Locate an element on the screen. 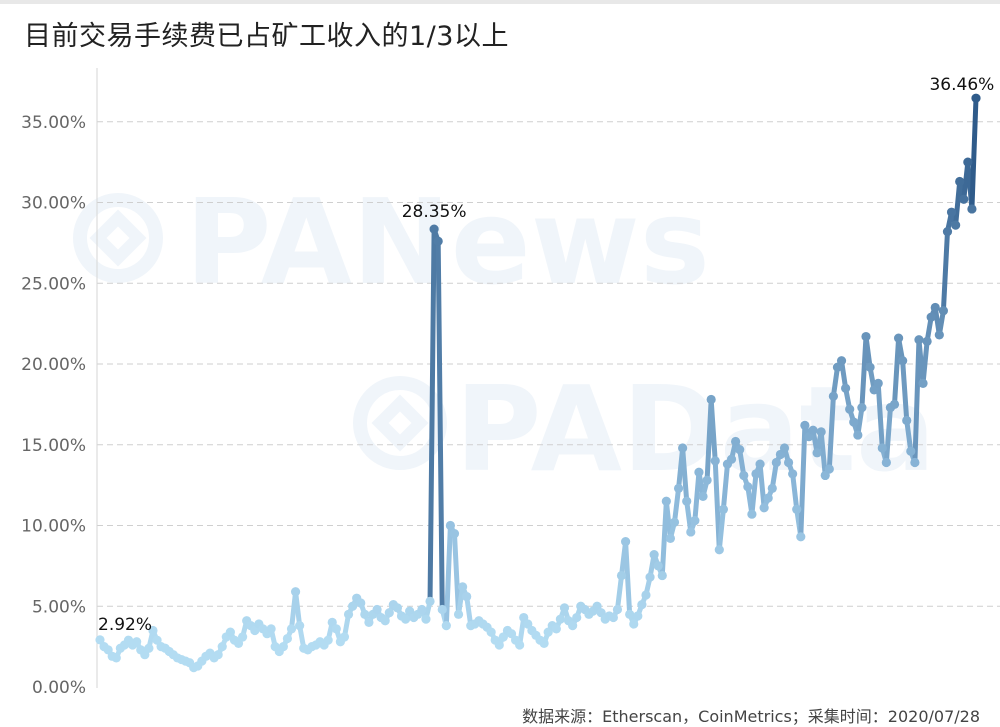 The width and height of the screenshot is (1000, 727). panews-watermark: PANews is located at coordinates (391, 242).